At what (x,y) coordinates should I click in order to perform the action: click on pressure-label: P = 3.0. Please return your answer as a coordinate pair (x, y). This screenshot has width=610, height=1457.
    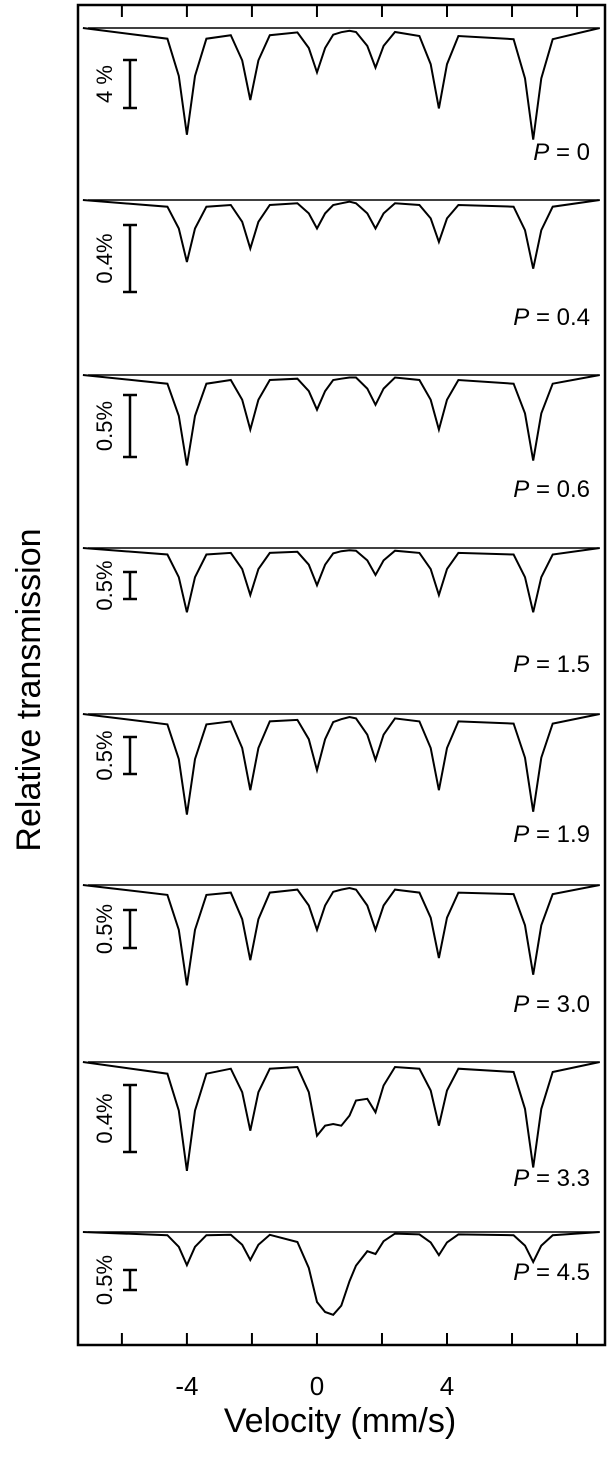
    Looking at the image, I should click on (551, 1004).